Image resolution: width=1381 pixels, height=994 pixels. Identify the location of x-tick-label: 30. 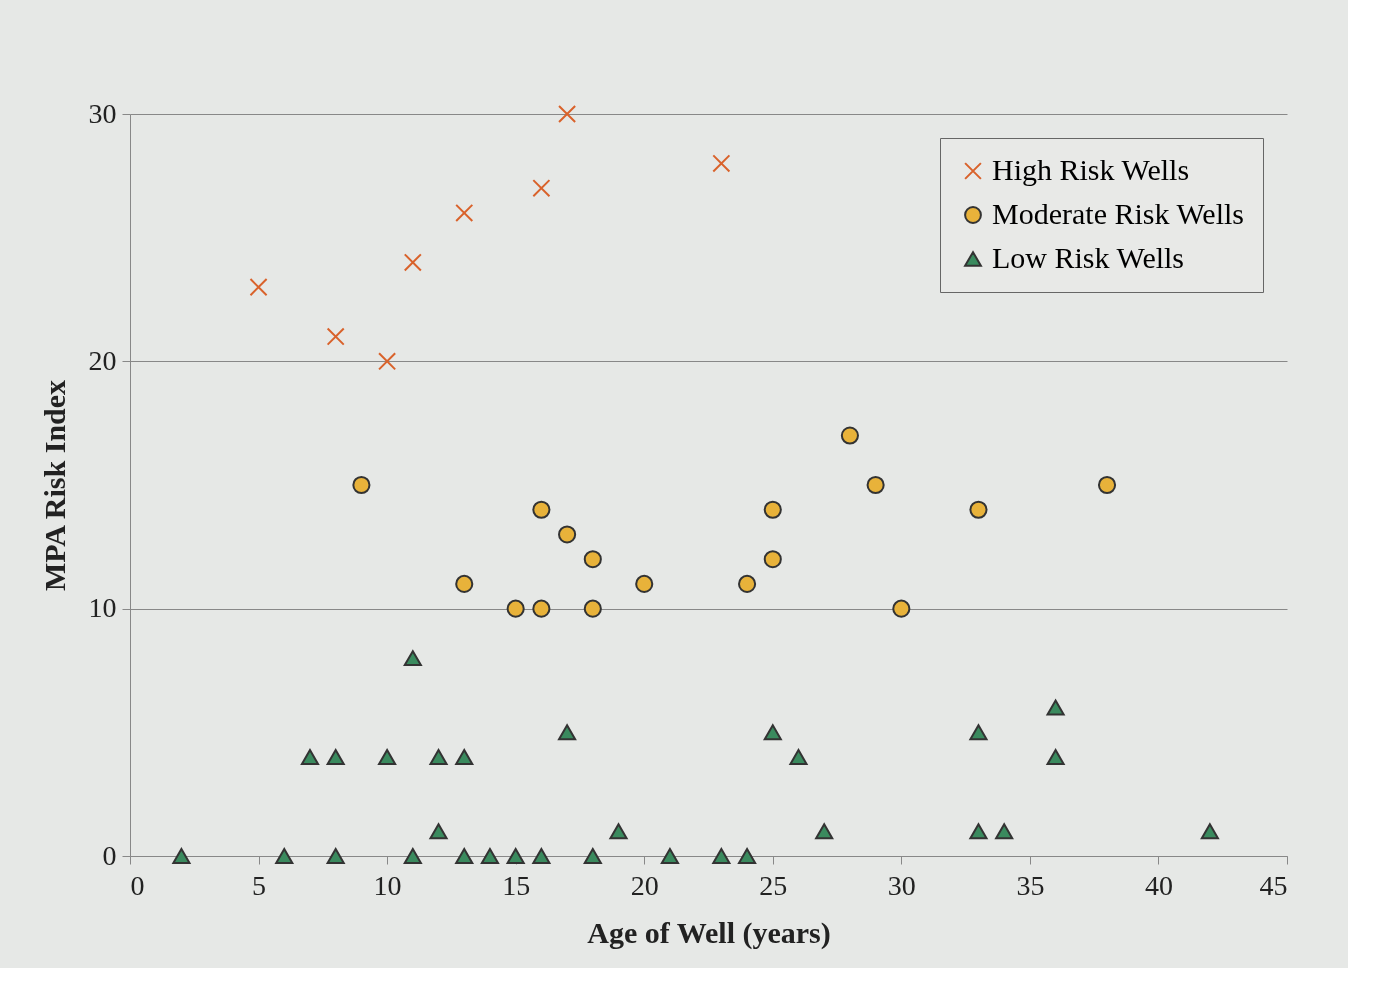
(901, 885).